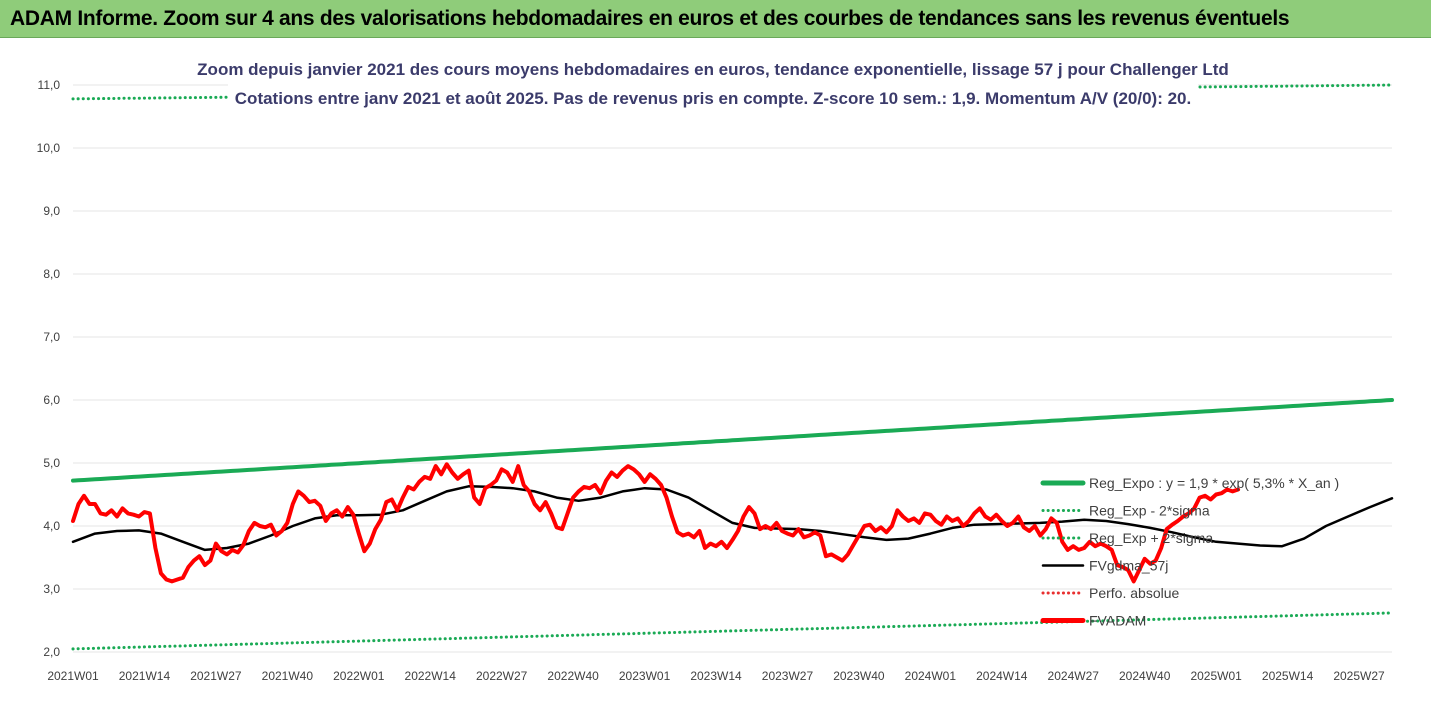 The height and width of the screenshot is (720, 1431). I want to click on y-tick-label: 8,0, so click(51, 274).